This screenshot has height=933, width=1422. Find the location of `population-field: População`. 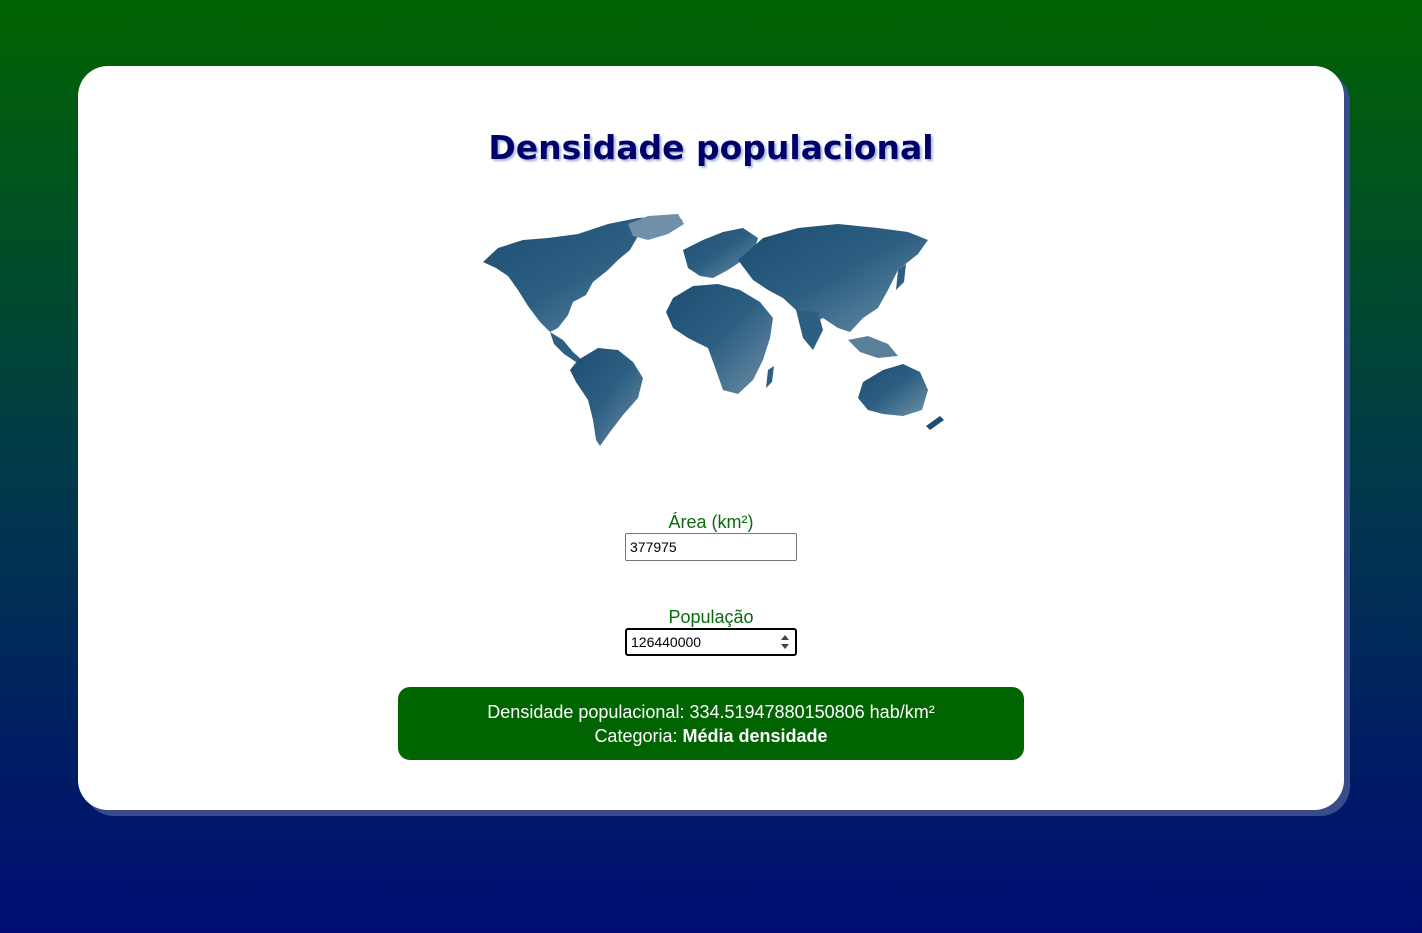

population-field: População is located at coordinates (711, 631).